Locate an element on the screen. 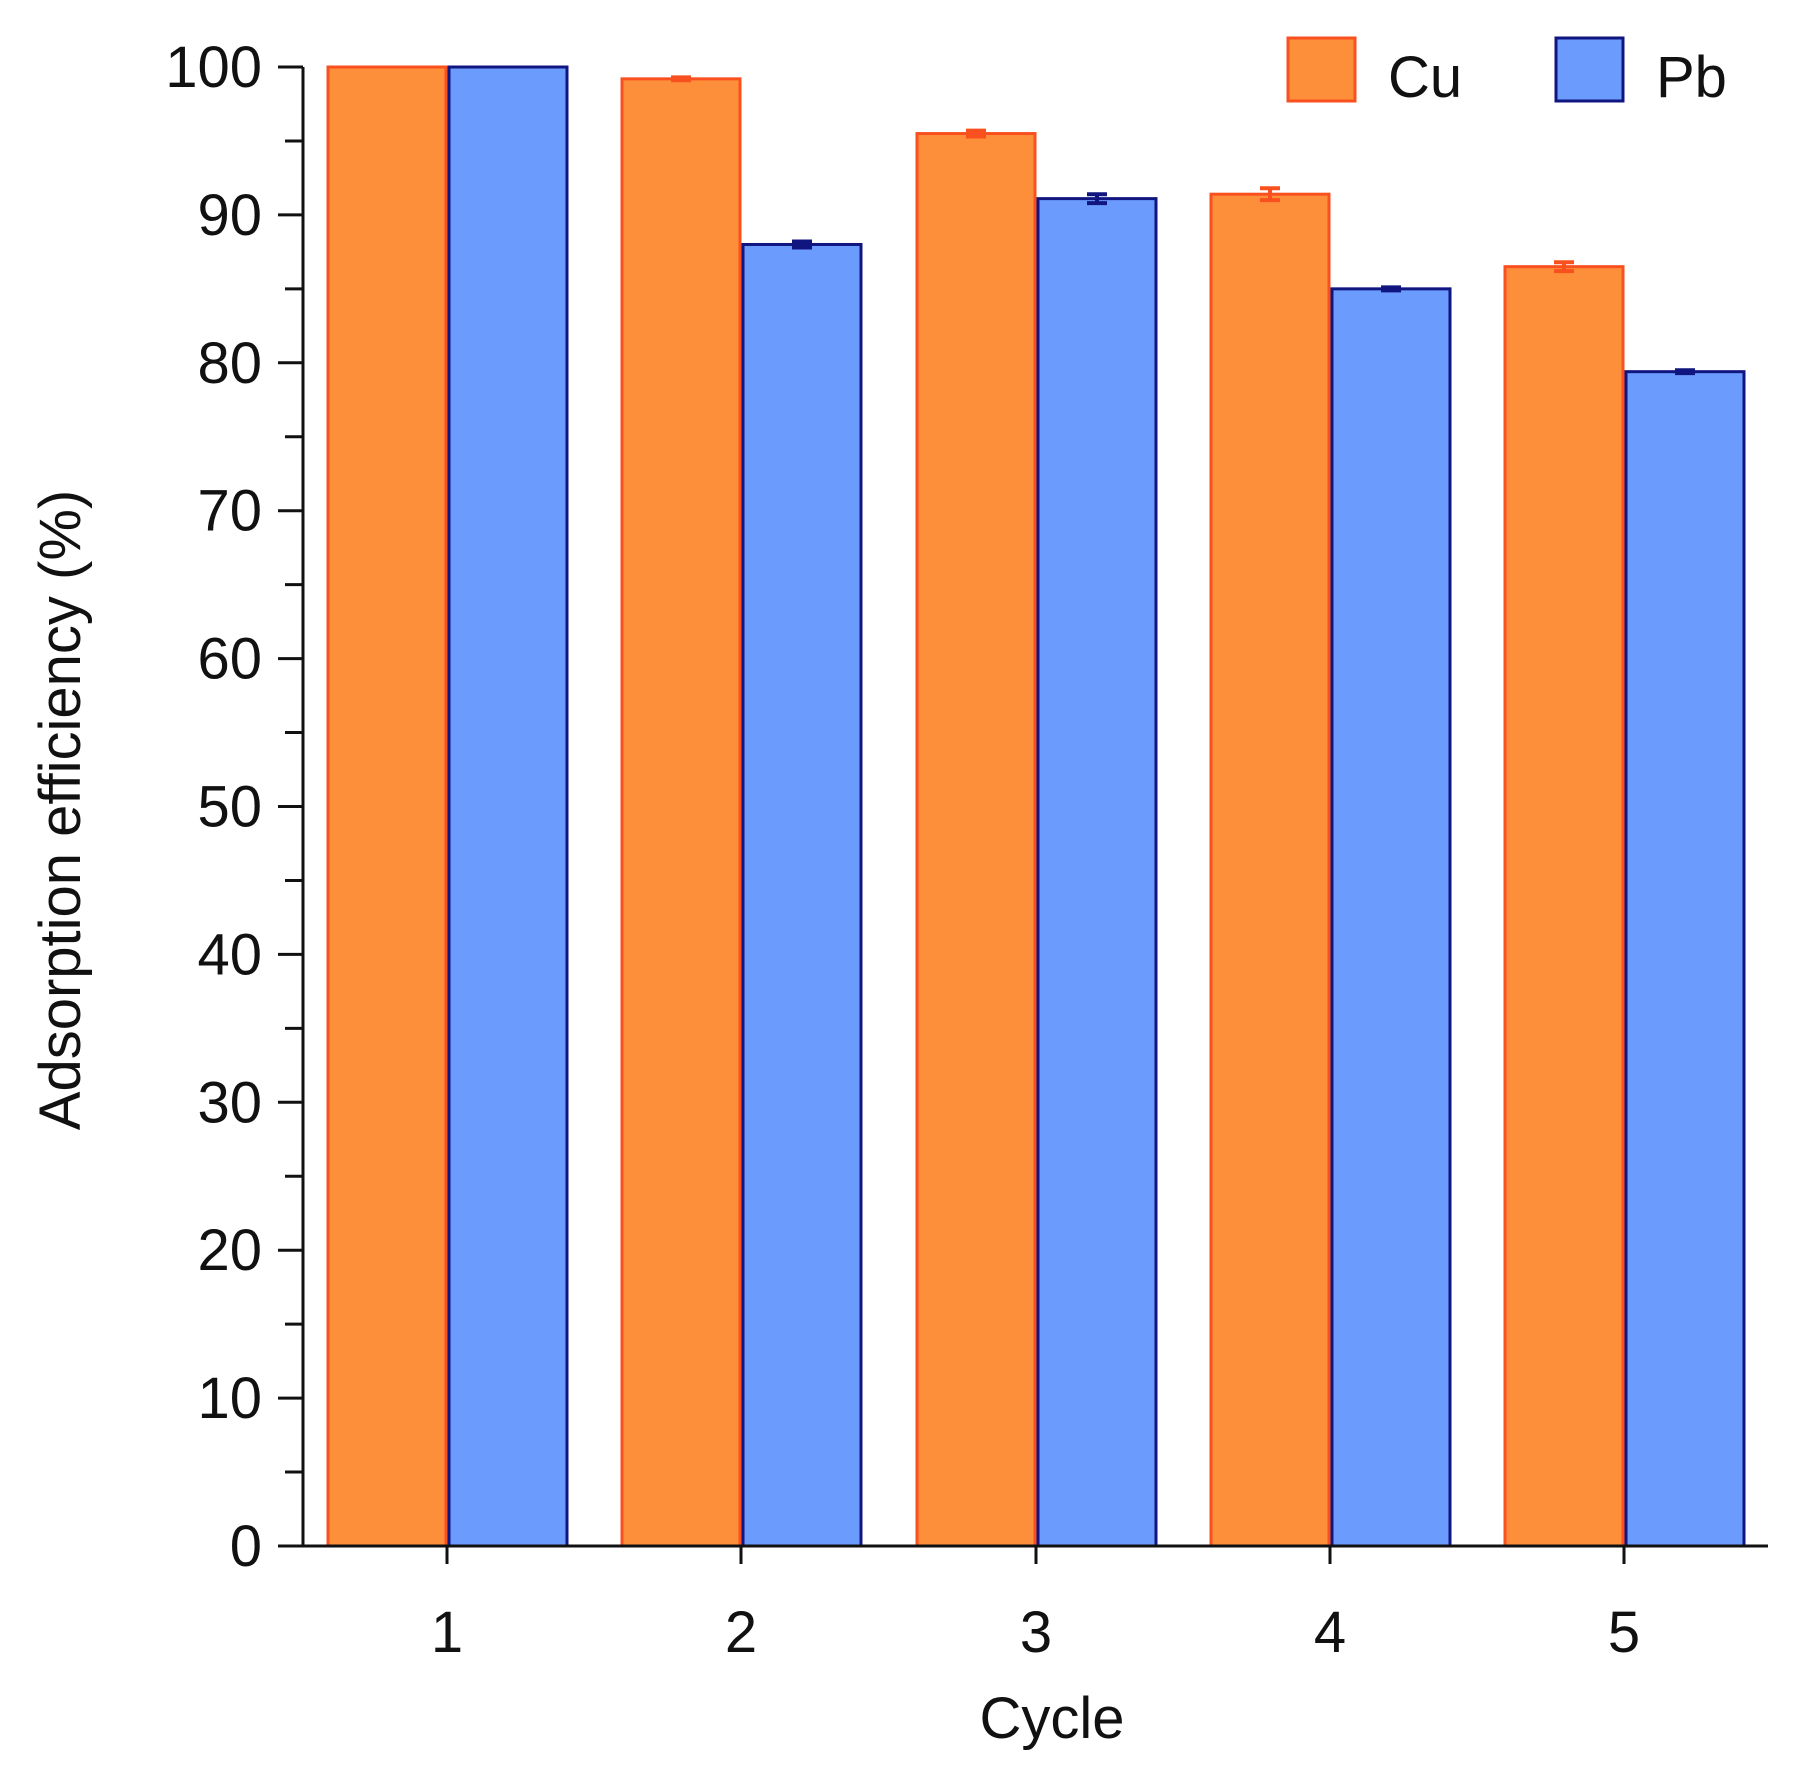 The image size is (1795, 1781). x-tick-label: 5 is located at coordinates (1624, 1632).